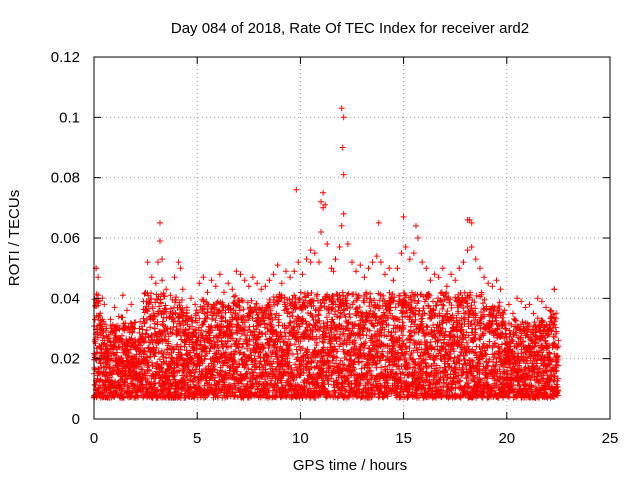 The width and height of the screenshot is (640, 480). Describe the element at coordinates (350, 465) in the screenshot. I see `x-axis-label: GPS time / hours` at that location.